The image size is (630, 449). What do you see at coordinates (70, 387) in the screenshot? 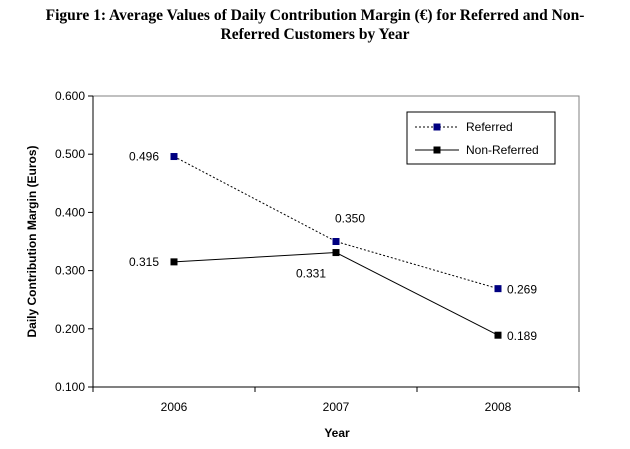
I see `y-tick-label: 0.100` at bounding box center [70, 387].